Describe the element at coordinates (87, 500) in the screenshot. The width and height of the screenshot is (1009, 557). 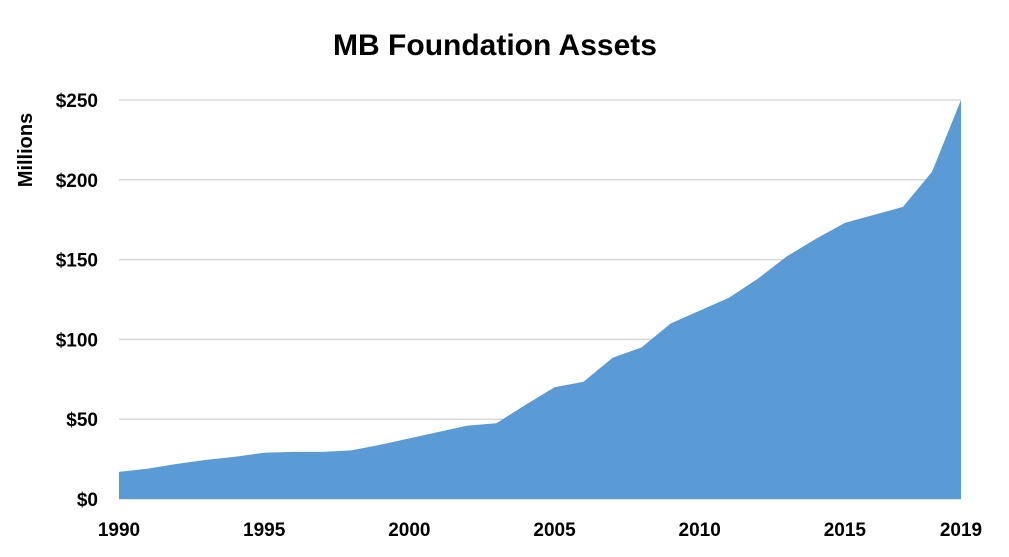
I see `y-tick-label: $0` at that location.